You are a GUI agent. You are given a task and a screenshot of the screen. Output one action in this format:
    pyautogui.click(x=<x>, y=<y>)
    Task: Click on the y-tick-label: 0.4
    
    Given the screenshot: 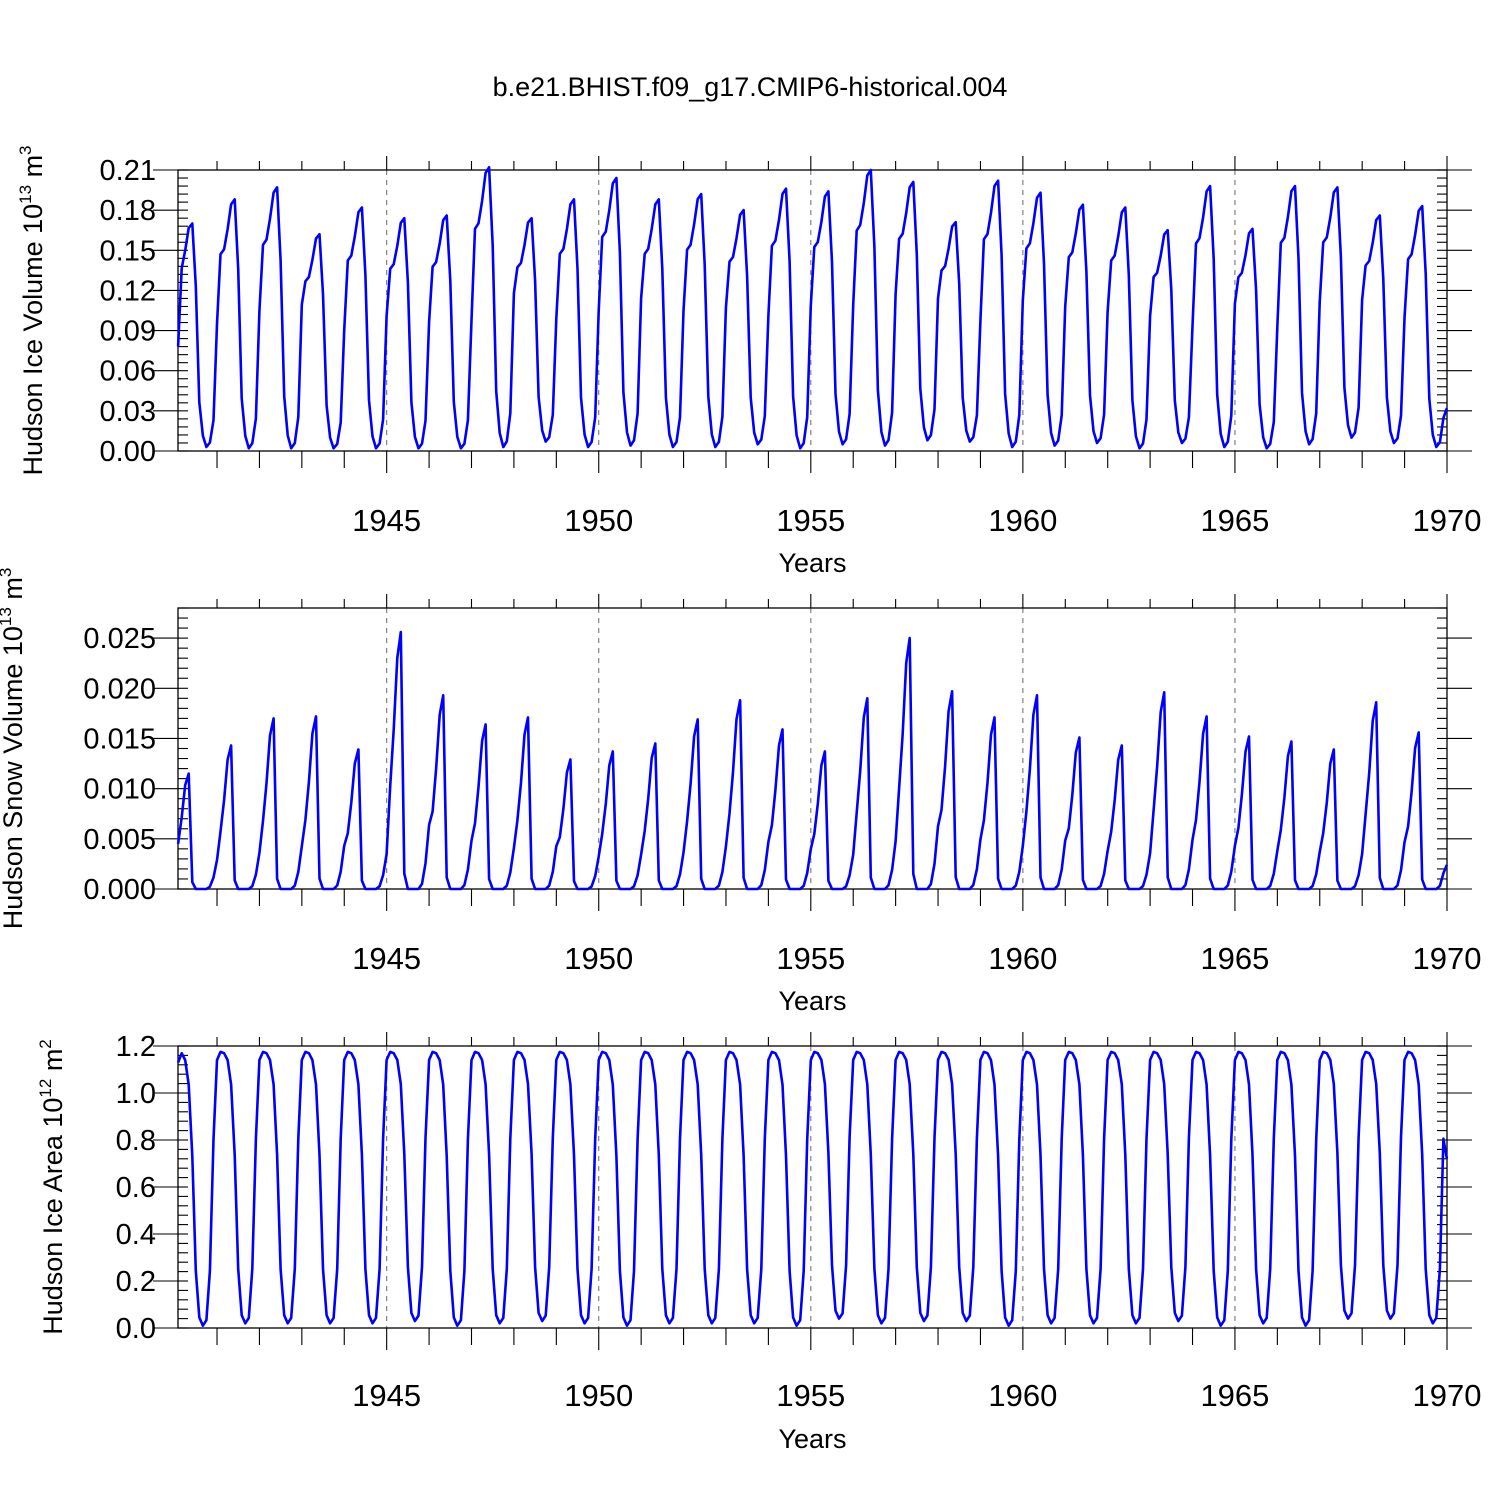 What is the action you would take?
    pyautogui.click(x=136, y=1235)
    